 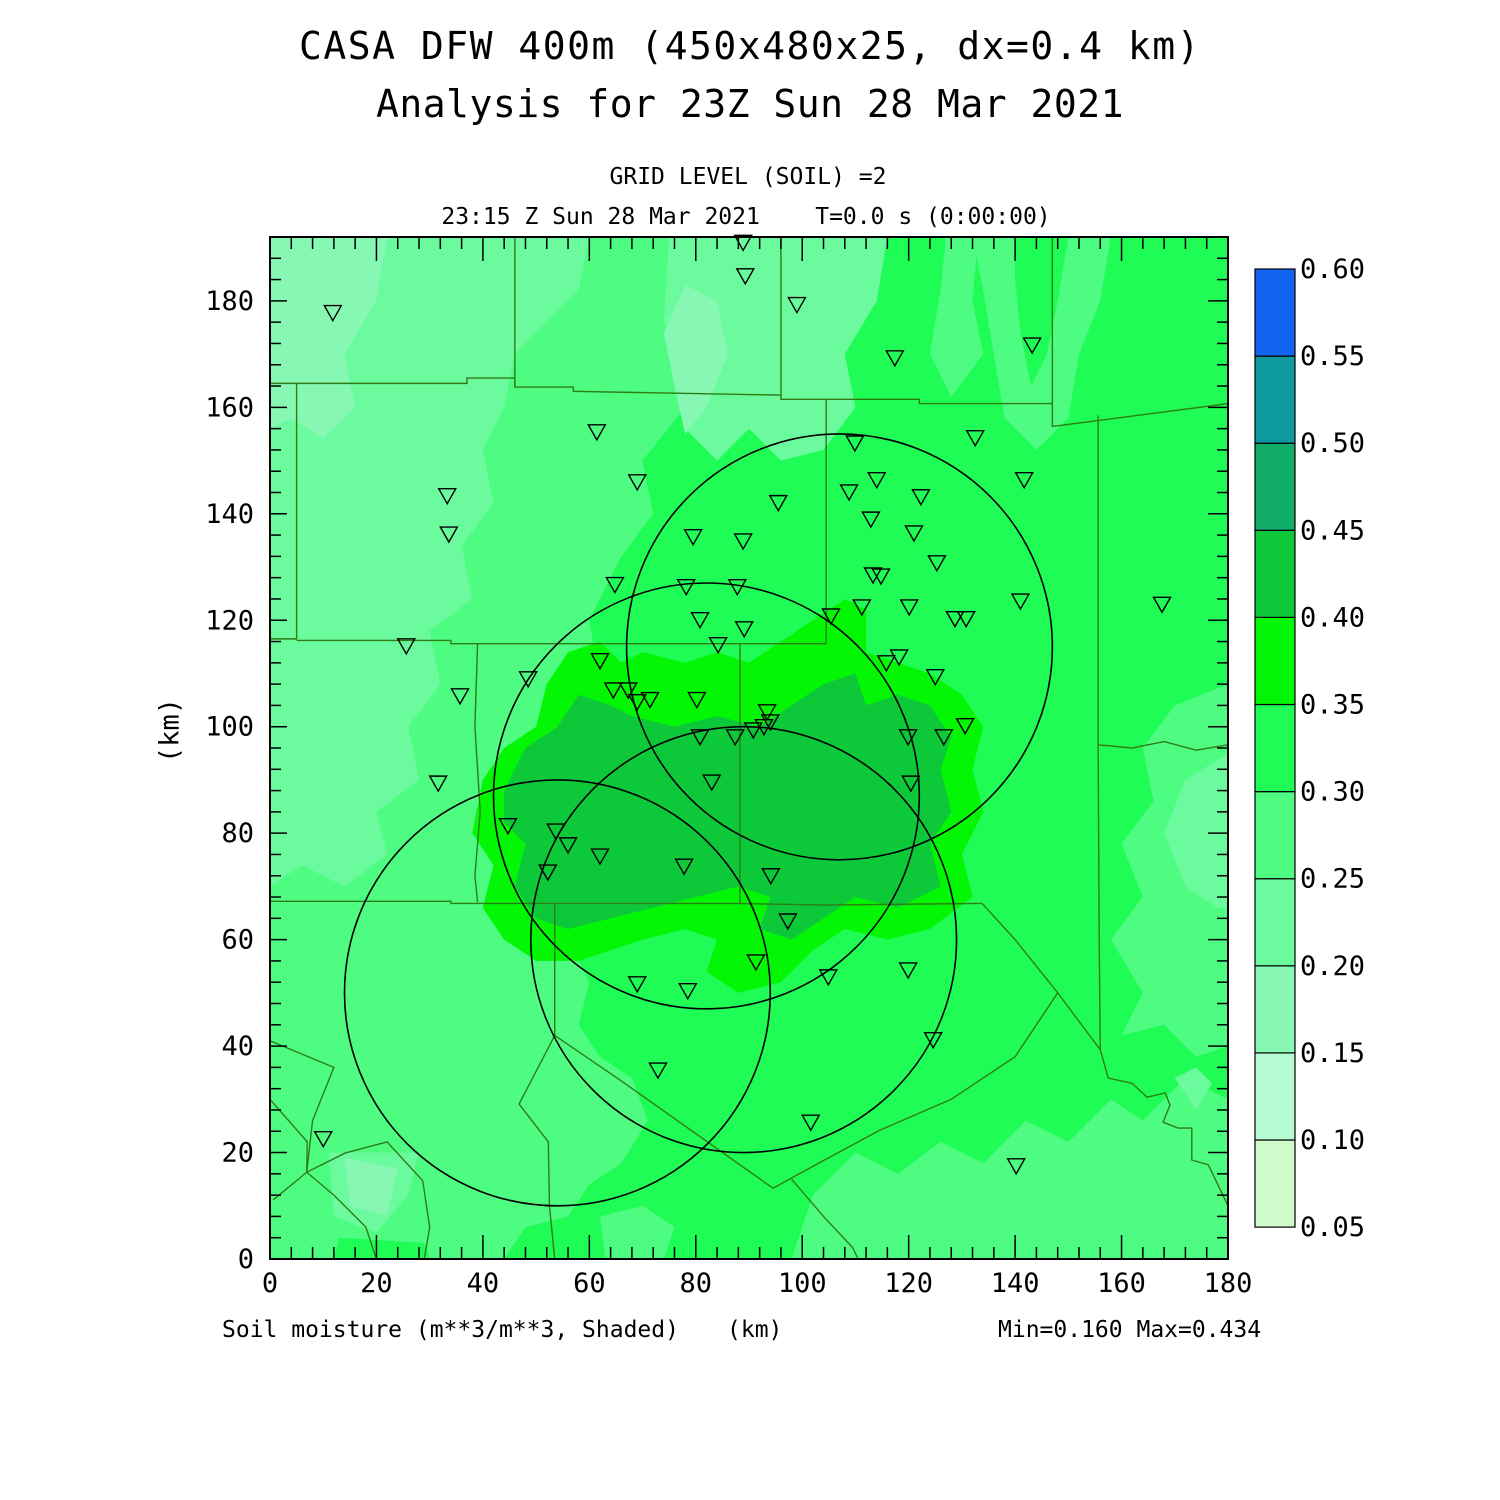 What do you see at coordinates (1332, 269) in the screenshot?
I see `colorbar-label: 0.60` at bounding box center [1332, 269].